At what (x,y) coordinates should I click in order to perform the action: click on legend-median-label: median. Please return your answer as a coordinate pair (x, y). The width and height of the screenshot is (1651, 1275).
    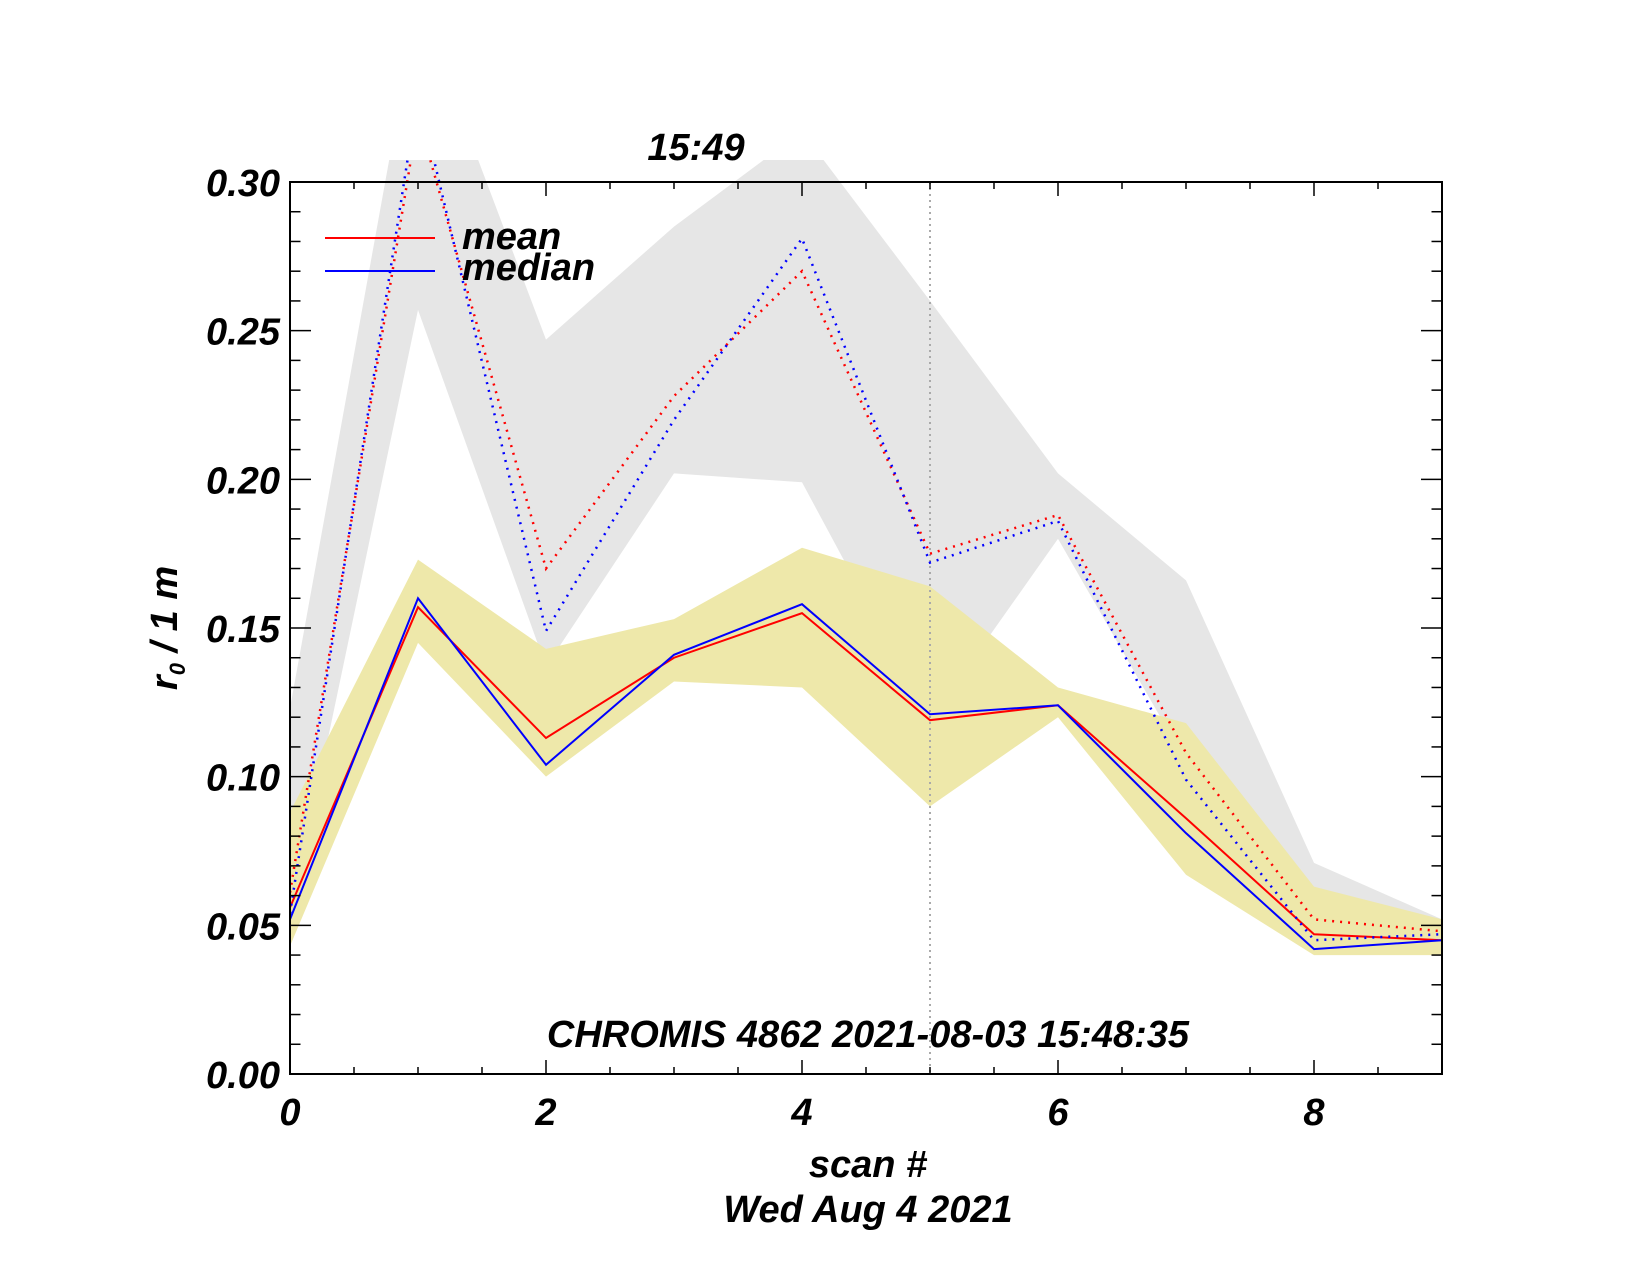
    Looking at the image, I should click on (528, 268).